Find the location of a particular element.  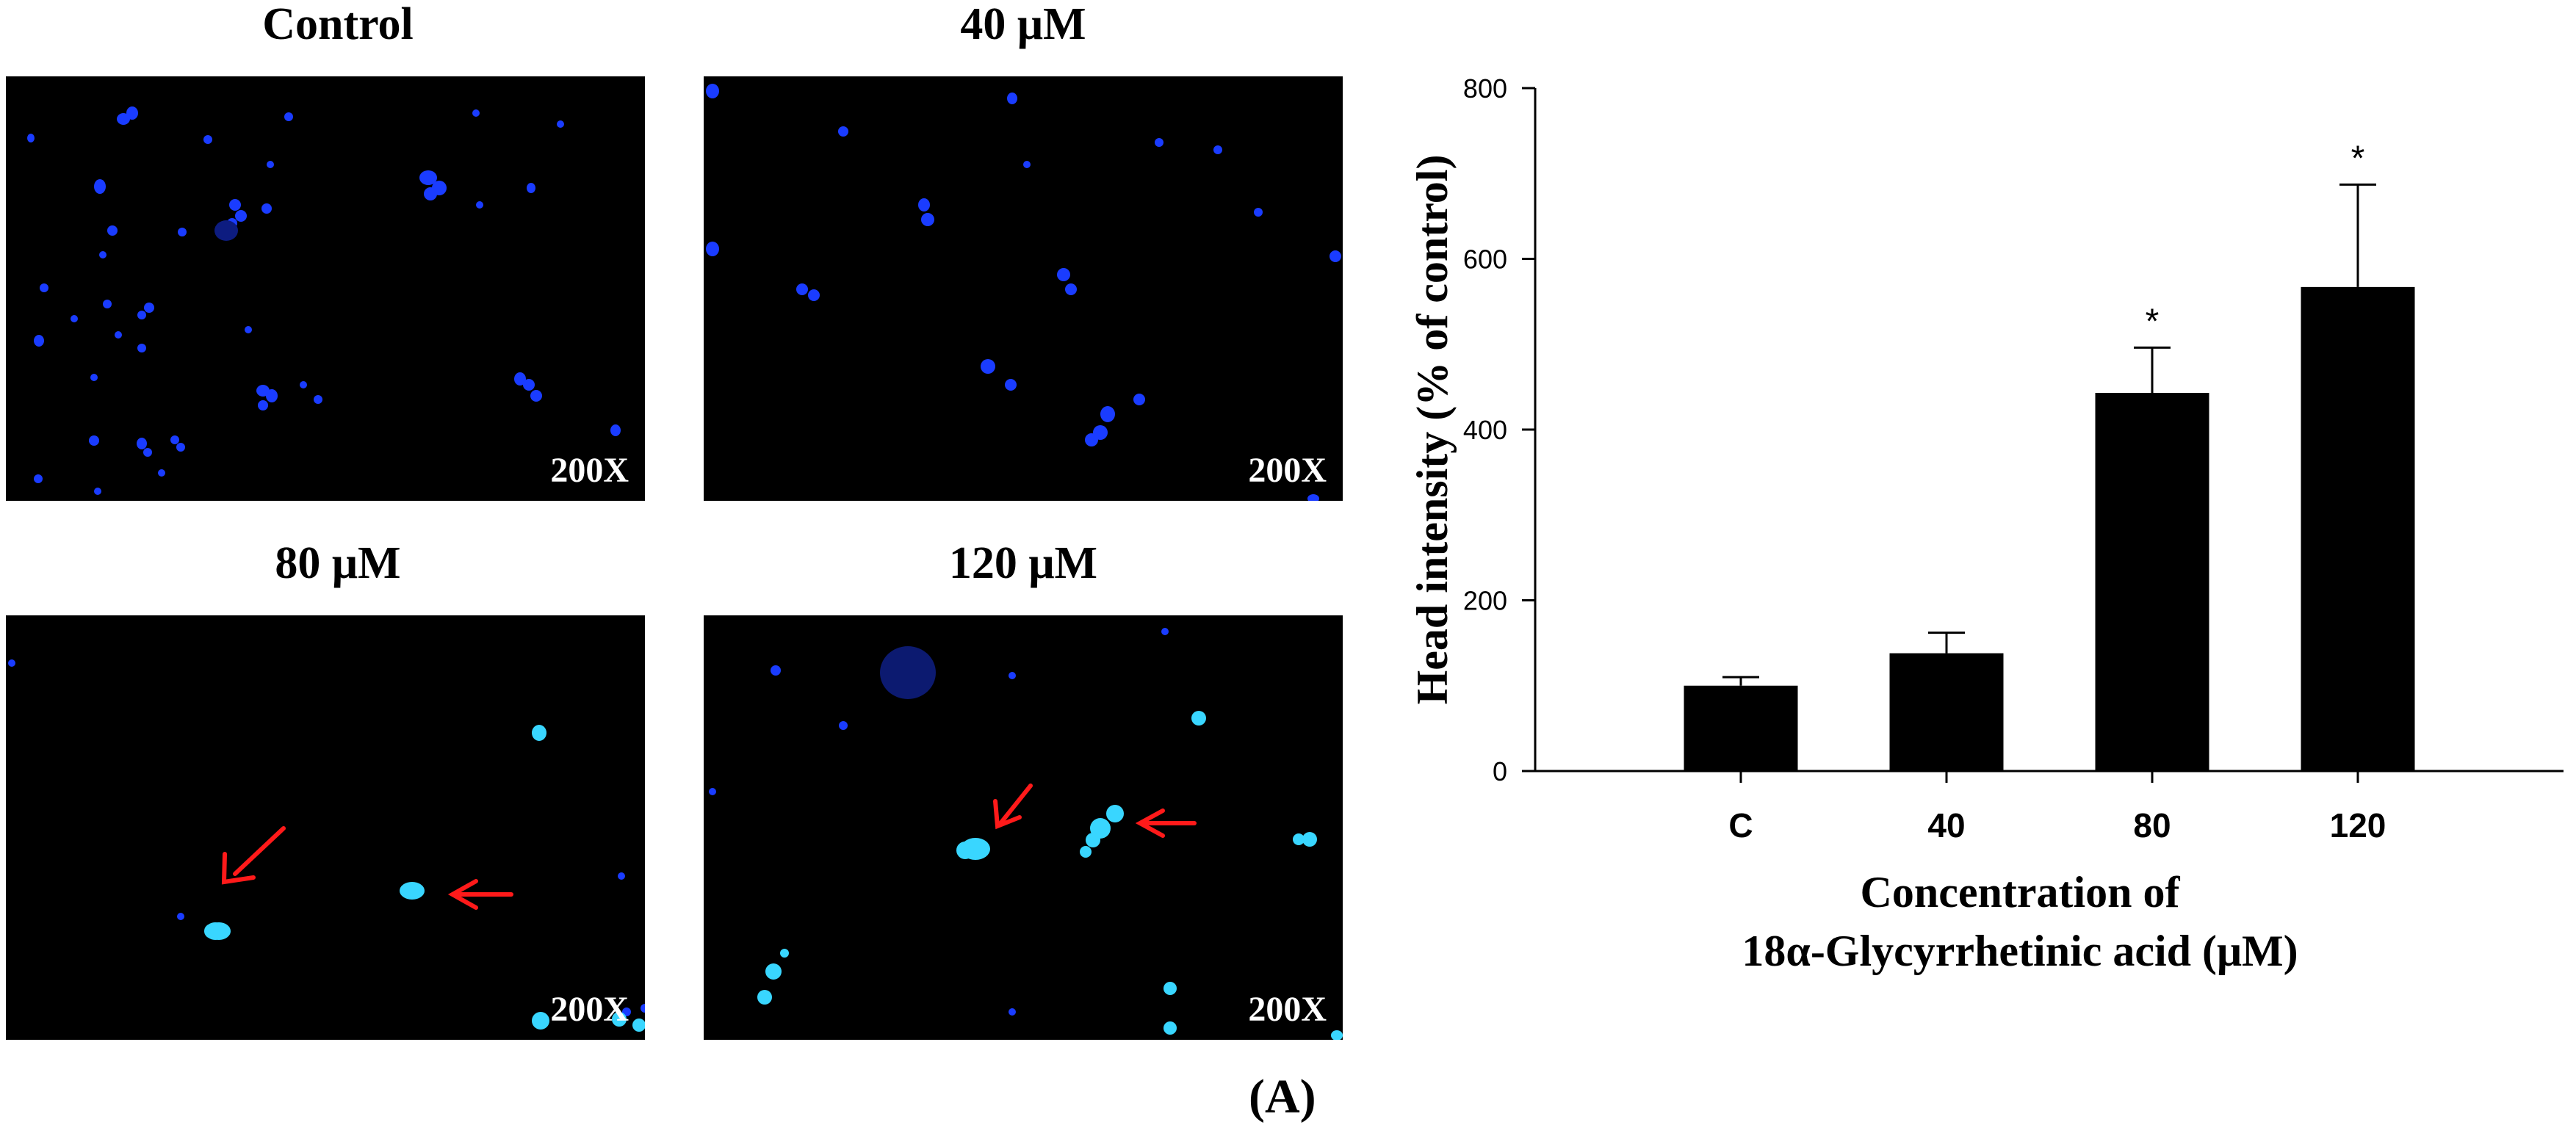

x-axis-label-line2: 18α-Glycyrrhetinic acid (μM) is located at coordinates (2020, 951).